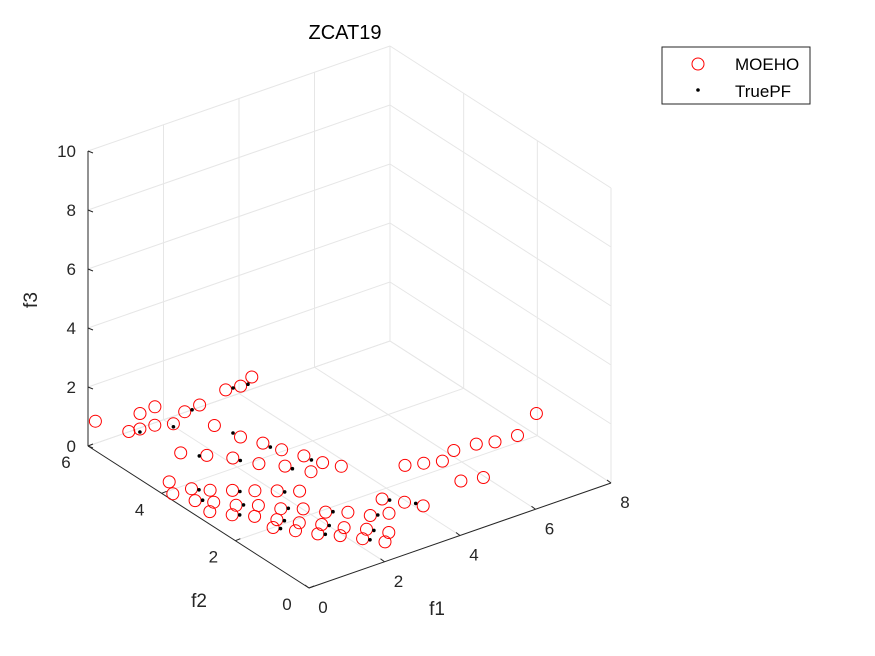 This screenshot has width=875, height=656. What do you see at coordinates (71, 328) in the screenshot?
I see `z-tick-label: 4` at bounding box center [71, 328].